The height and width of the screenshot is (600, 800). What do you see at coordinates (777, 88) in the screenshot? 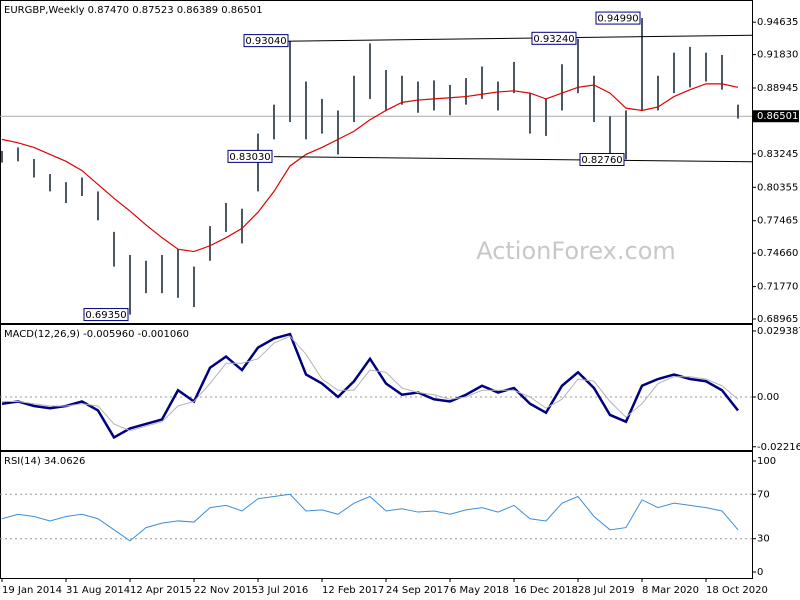
I see `y-tick-label: 0.88945` at bounding box center [777, 88].